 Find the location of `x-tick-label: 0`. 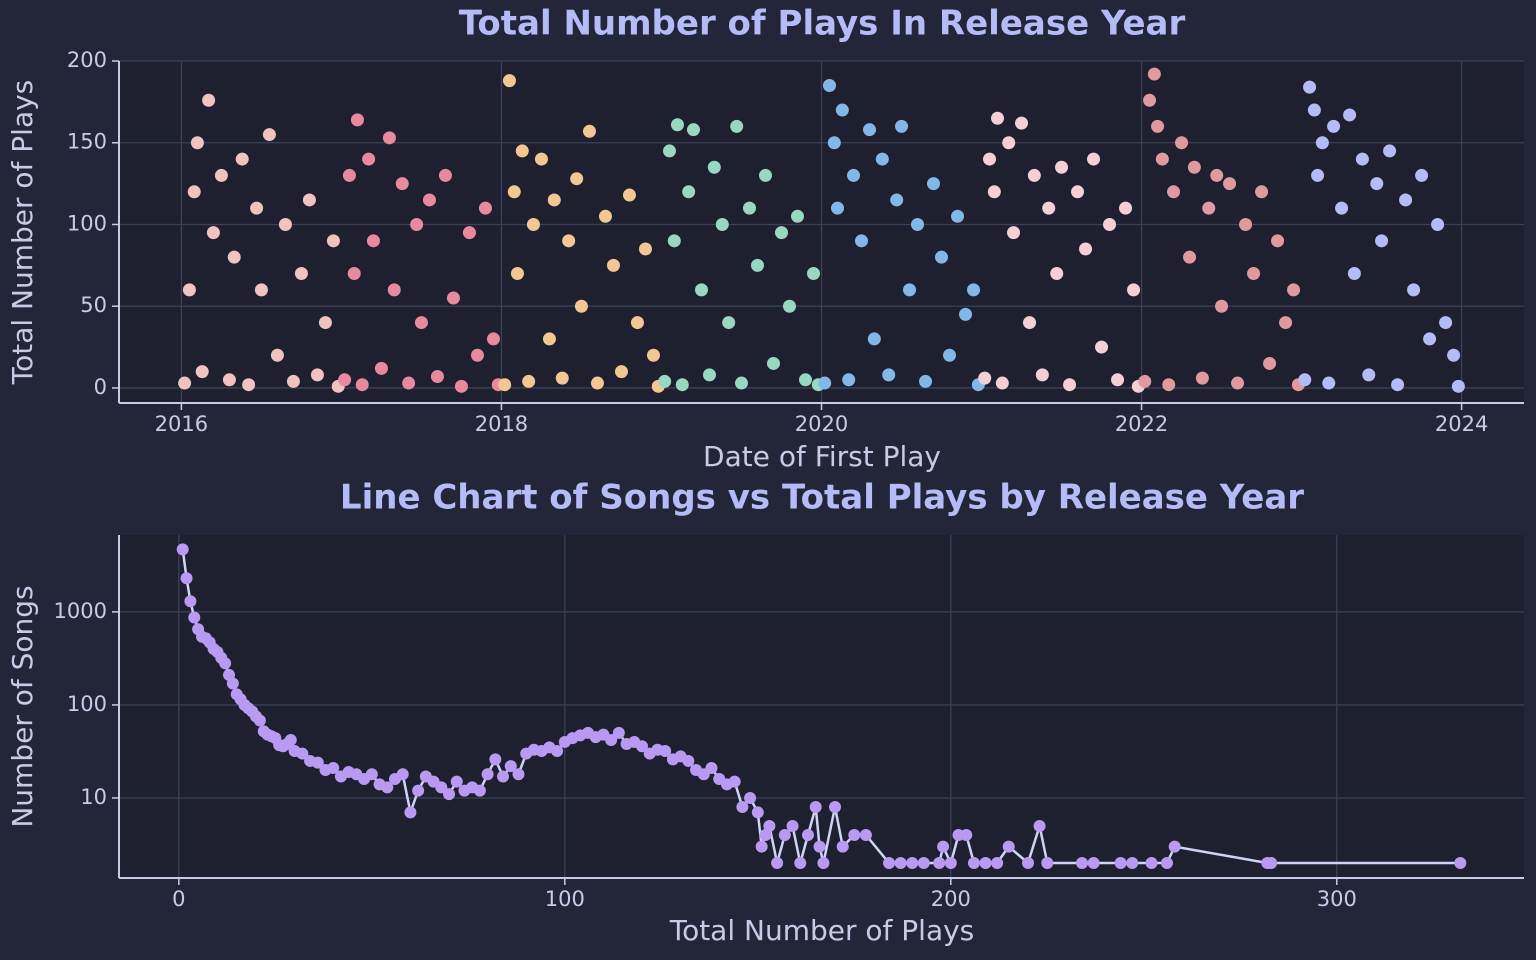

x-tick-label: 0 is located at coordinates (178, 899).